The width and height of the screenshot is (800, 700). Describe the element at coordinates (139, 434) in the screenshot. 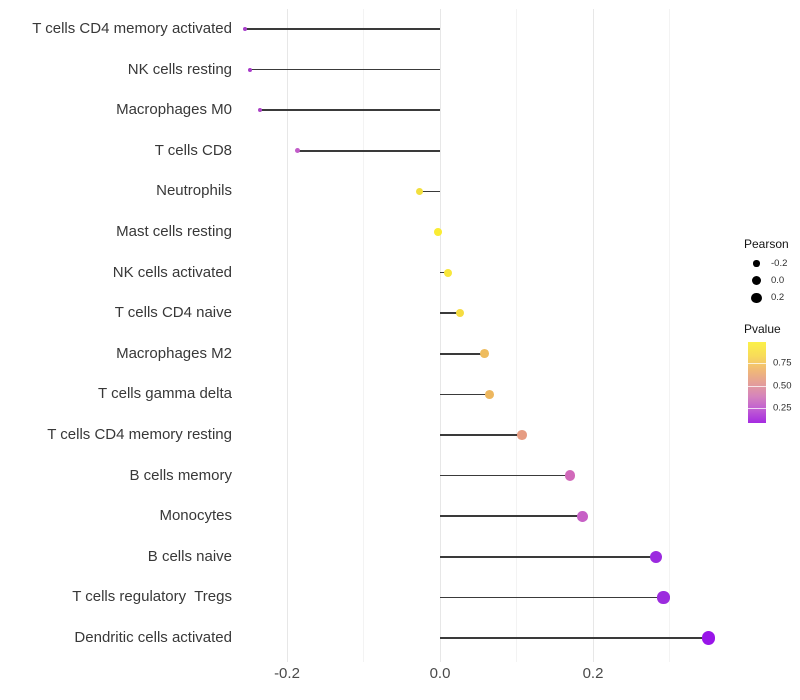

I see `y-axis-label: T cells CD4 memory resting` at that location.